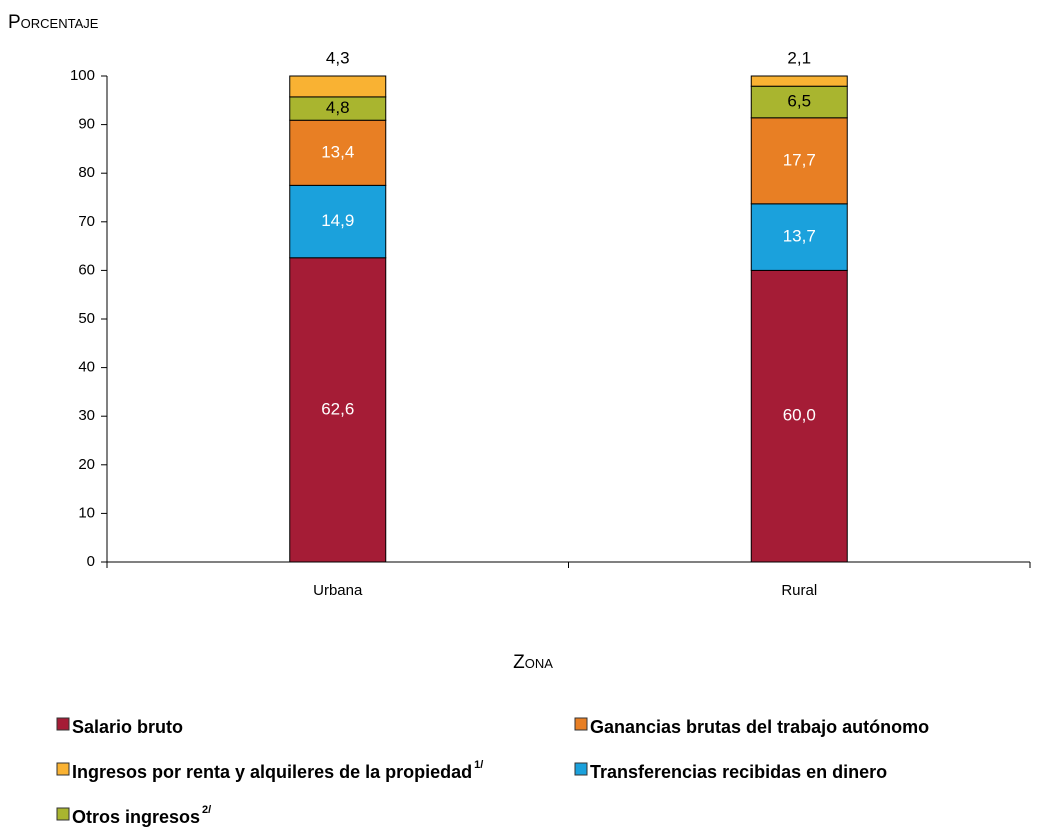  I want to click on legend-name: Otros ingresos, so click(136, 817).